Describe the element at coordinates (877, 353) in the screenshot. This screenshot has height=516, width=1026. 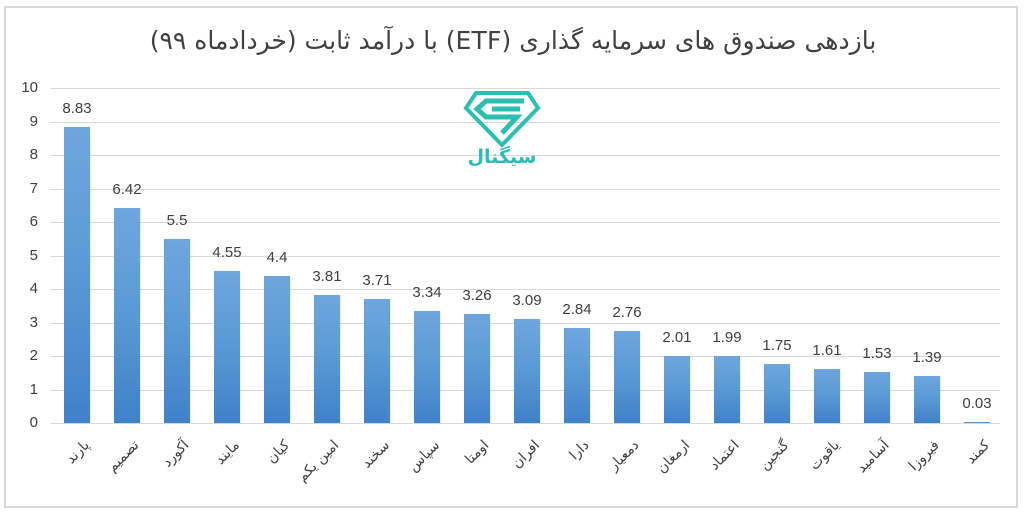
I see `data-label: 1.53` at that location.